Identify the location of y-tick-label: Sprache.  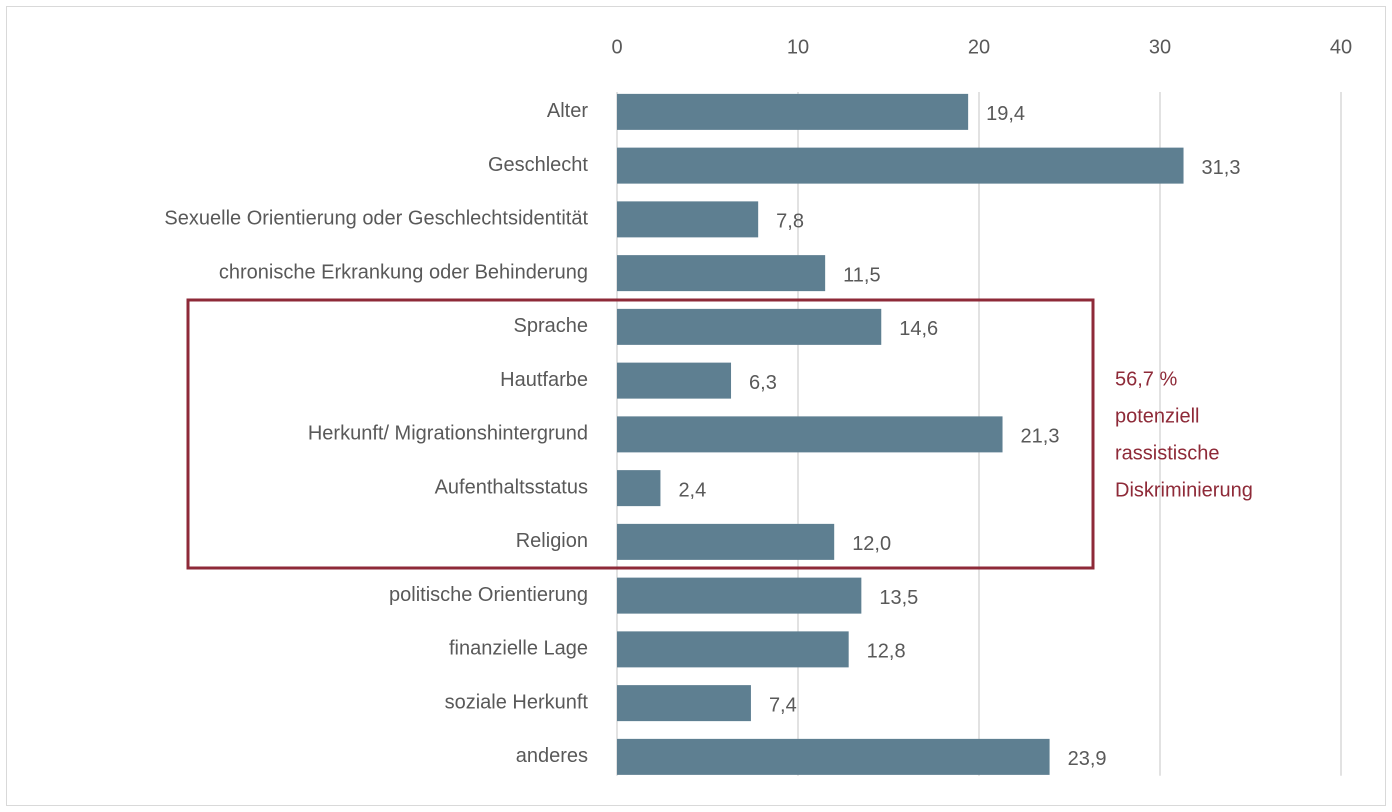
(551, 326).